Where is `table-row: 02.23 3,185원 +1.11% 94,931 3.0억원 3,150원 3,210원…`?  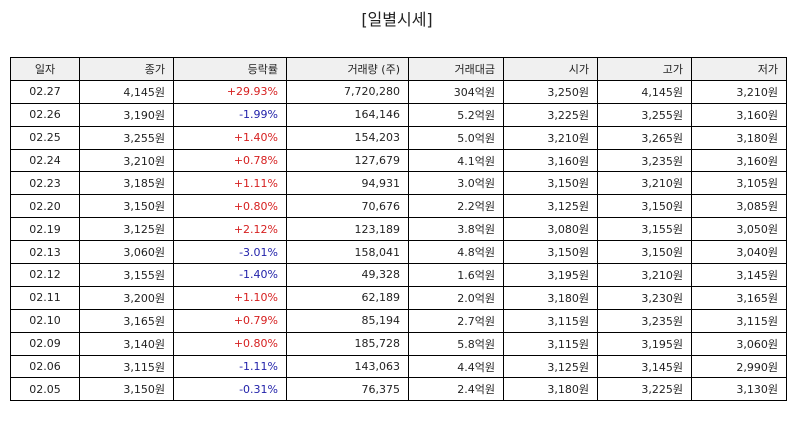
table-row: 02.23 3,185원 +1.11% 94,931 3.0억원 3,150원 3,210원… is located at coordinates (398, 183).